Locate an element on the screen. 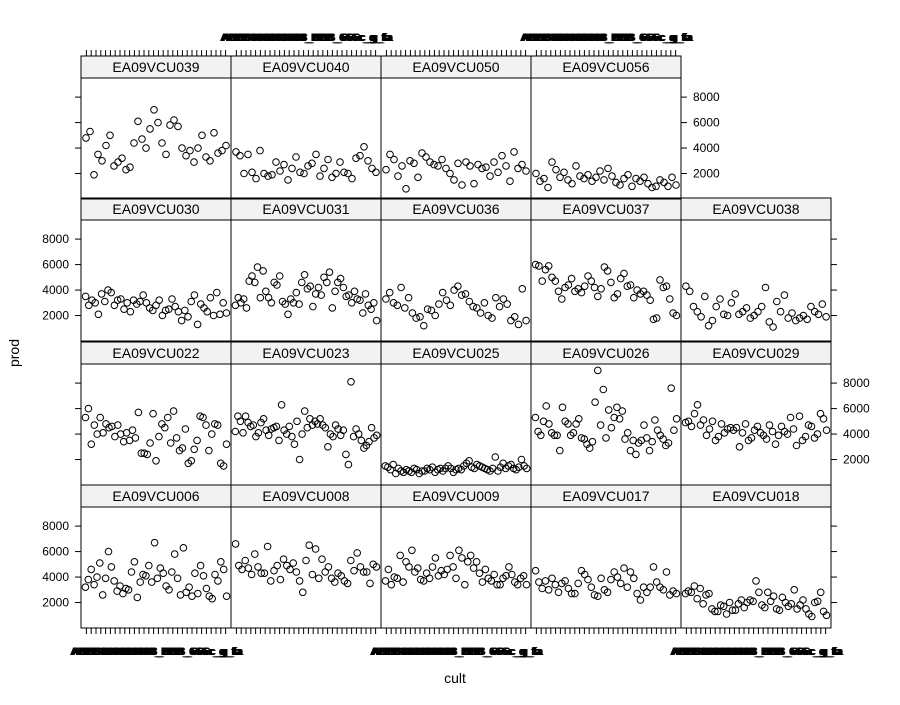  y-tick-label: 8000 is located at coordinates (55, 239).